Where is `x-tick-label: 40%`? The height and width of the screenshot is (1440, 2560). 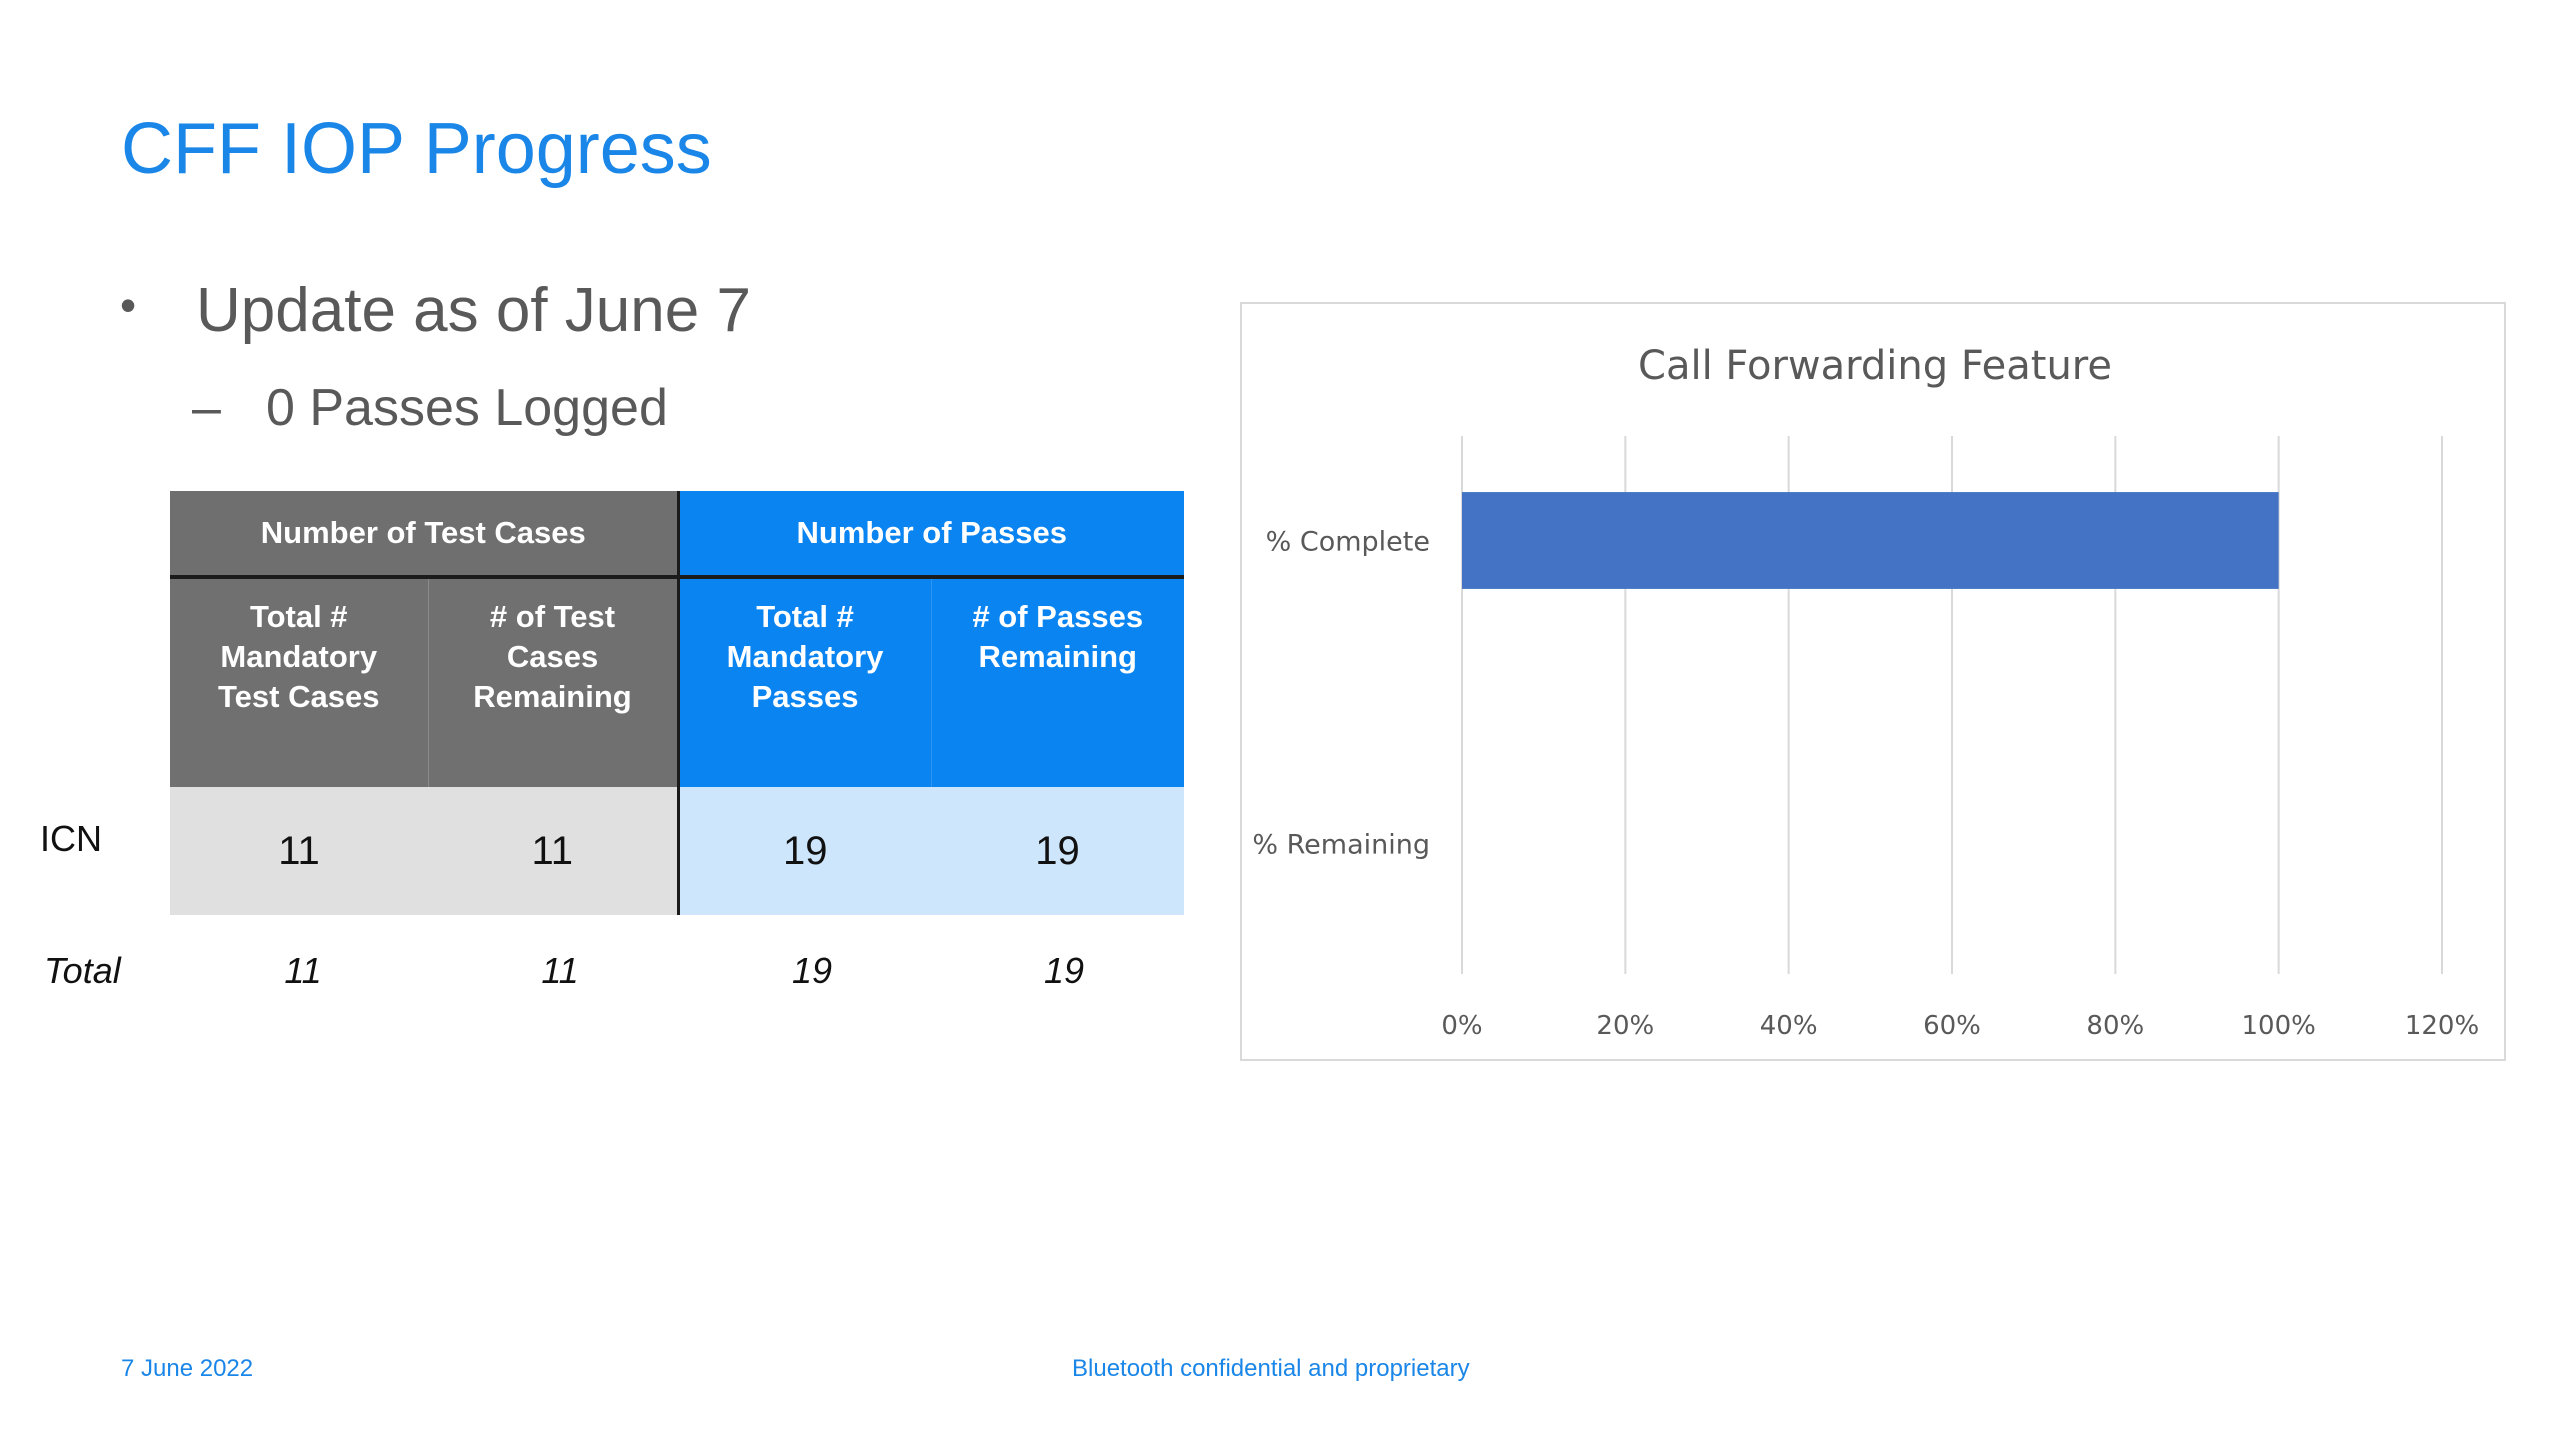
x-tick-label: 40% is located at coordinates (1789, 1026).